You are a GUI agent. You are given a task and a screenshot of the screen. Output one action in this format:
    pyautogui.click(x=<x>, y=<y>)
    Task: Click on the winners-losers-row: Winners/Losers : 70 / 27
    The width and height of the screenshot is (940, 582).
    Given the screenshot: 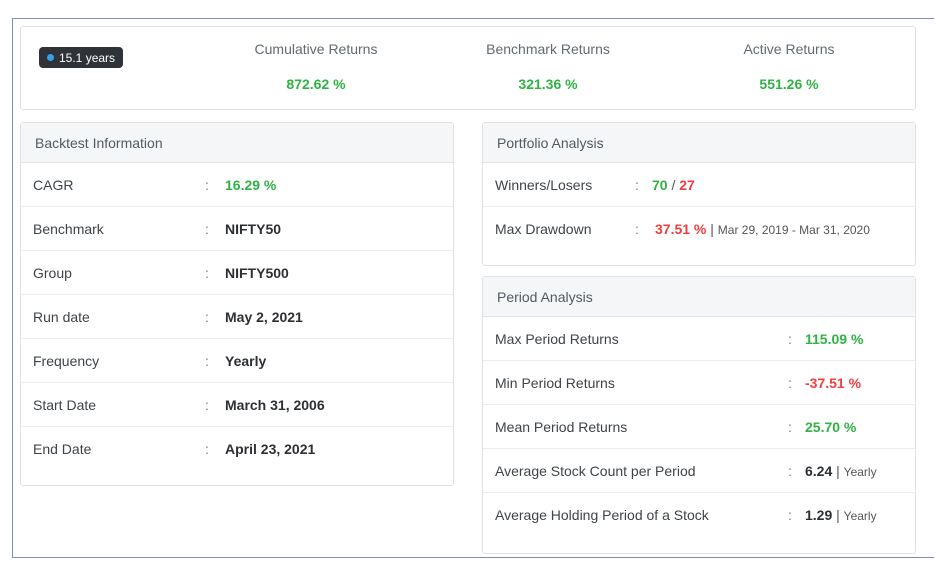 What is the action you would take?
    pyautogui.click(x=699, y=185)
    